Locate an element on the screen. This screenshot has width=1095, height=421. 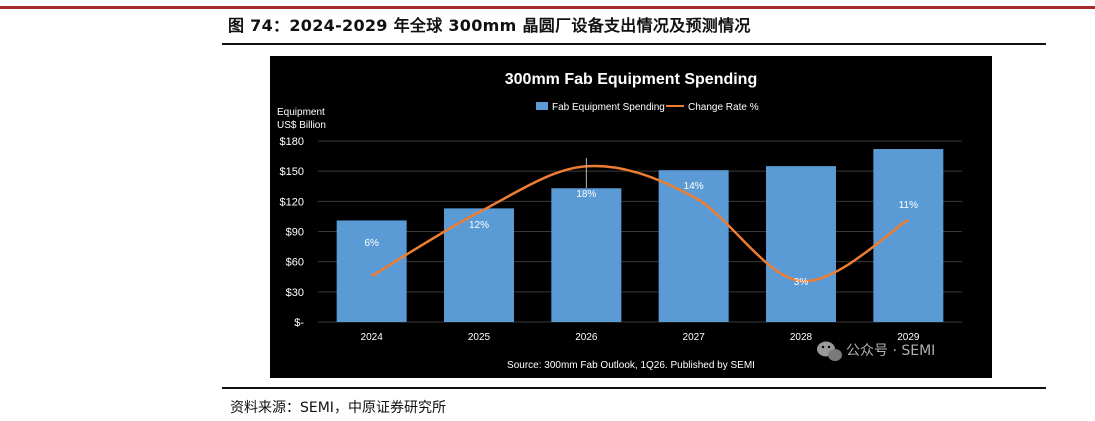
x-tick-label: 2029 is located at coordinates (908, 337).